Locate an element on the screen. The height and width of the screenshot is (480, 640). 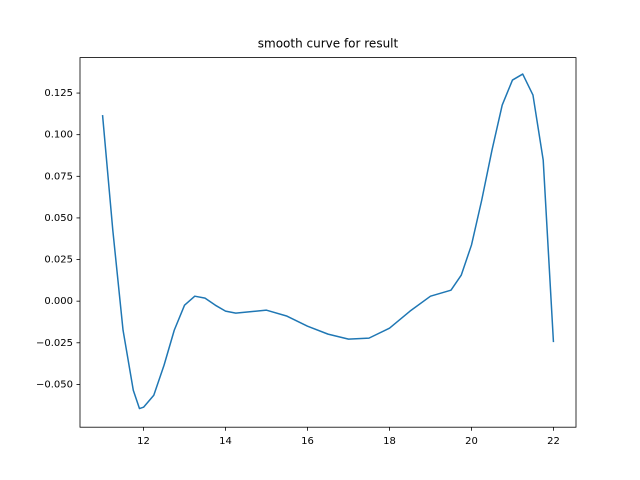
x-tick-label: 20 is located at coordinates (471, 441).